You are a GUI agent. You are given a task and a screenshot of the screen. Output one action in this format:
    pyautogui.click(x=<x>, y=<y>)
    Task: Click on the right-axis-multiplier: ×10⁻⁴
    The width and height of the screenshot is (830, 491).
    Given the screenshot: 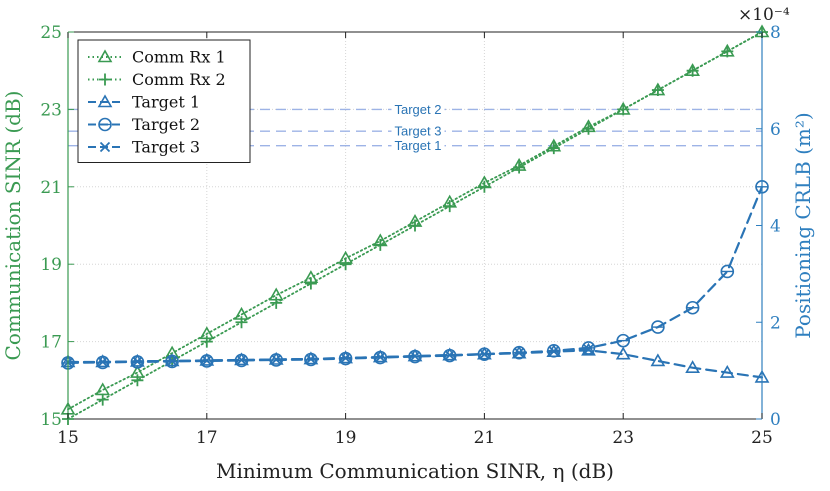 What is the action you would take?
    pyautogui.click(x=764, y=15)
    